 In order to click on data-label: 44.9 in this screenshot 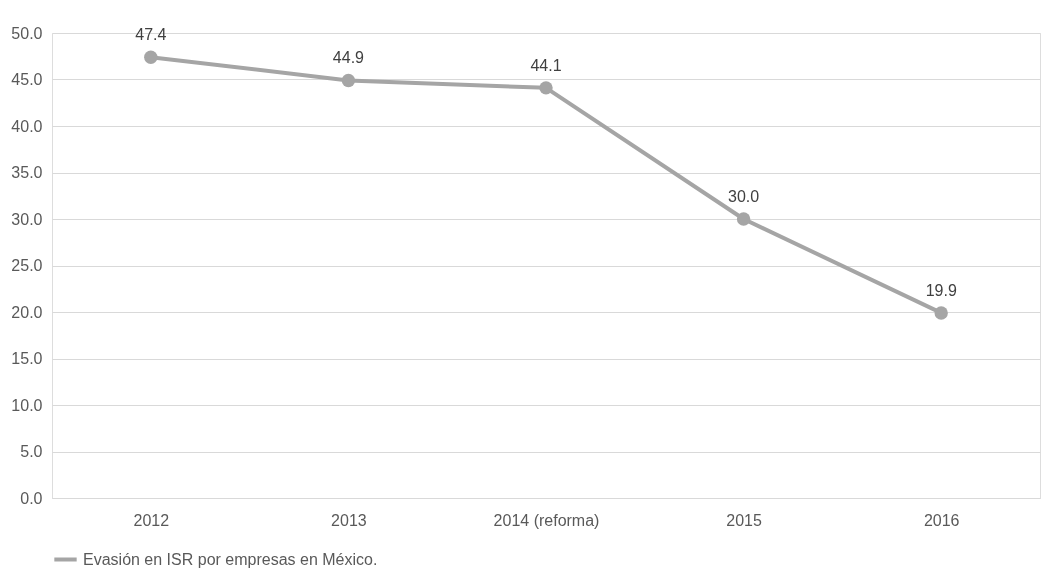, I will do `click(348, 58)`.